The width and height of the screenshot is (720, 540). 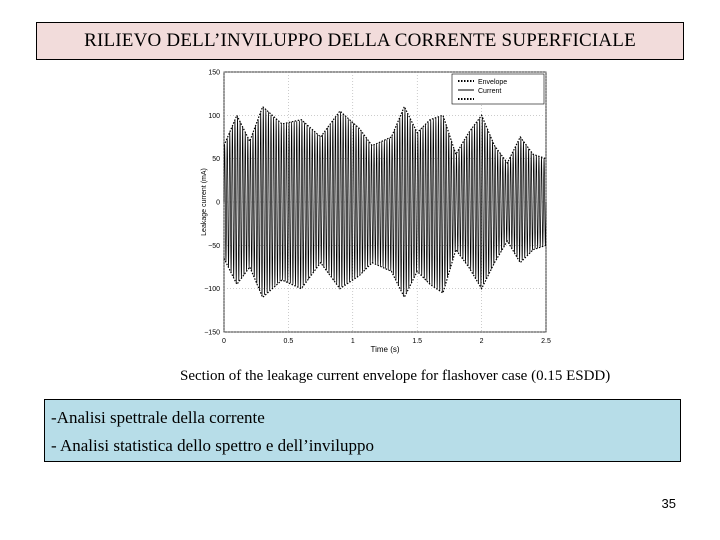 I want to click on bullet-item: -Analisi spettrale della corrente, so click(x=158, y=417).